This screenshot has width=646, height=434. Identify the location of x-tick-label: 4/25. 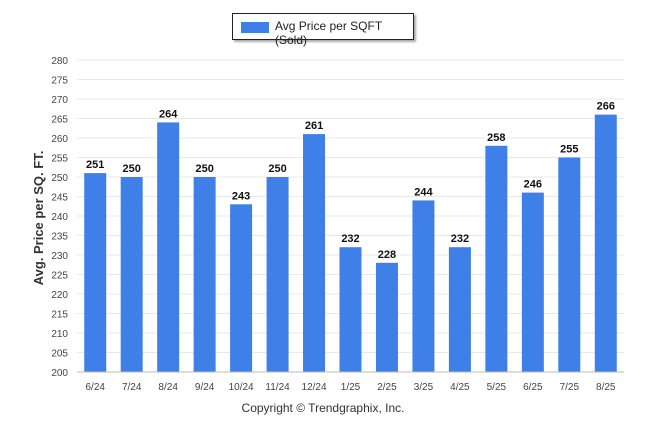
(460, 387).